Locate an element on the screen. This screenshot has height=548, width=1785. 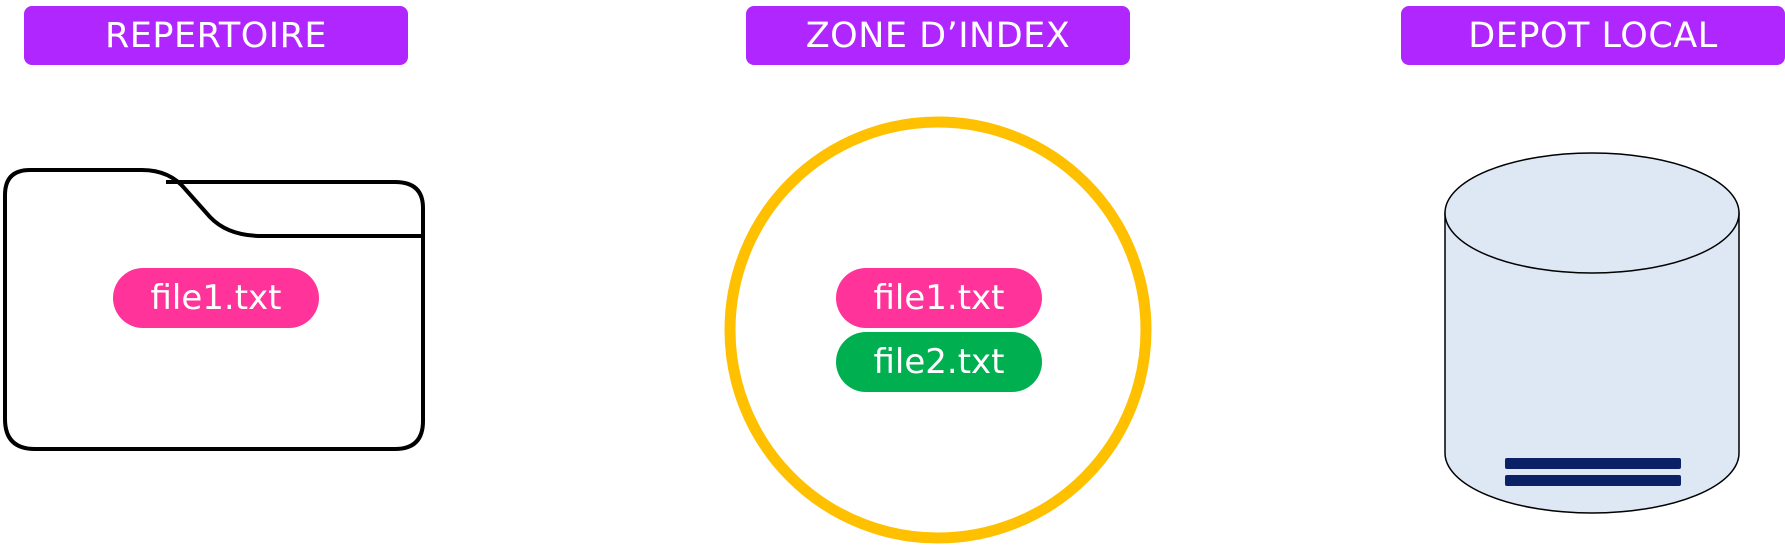
working-directory-header: REPERTOIRE is located at coordinates (216, 35).